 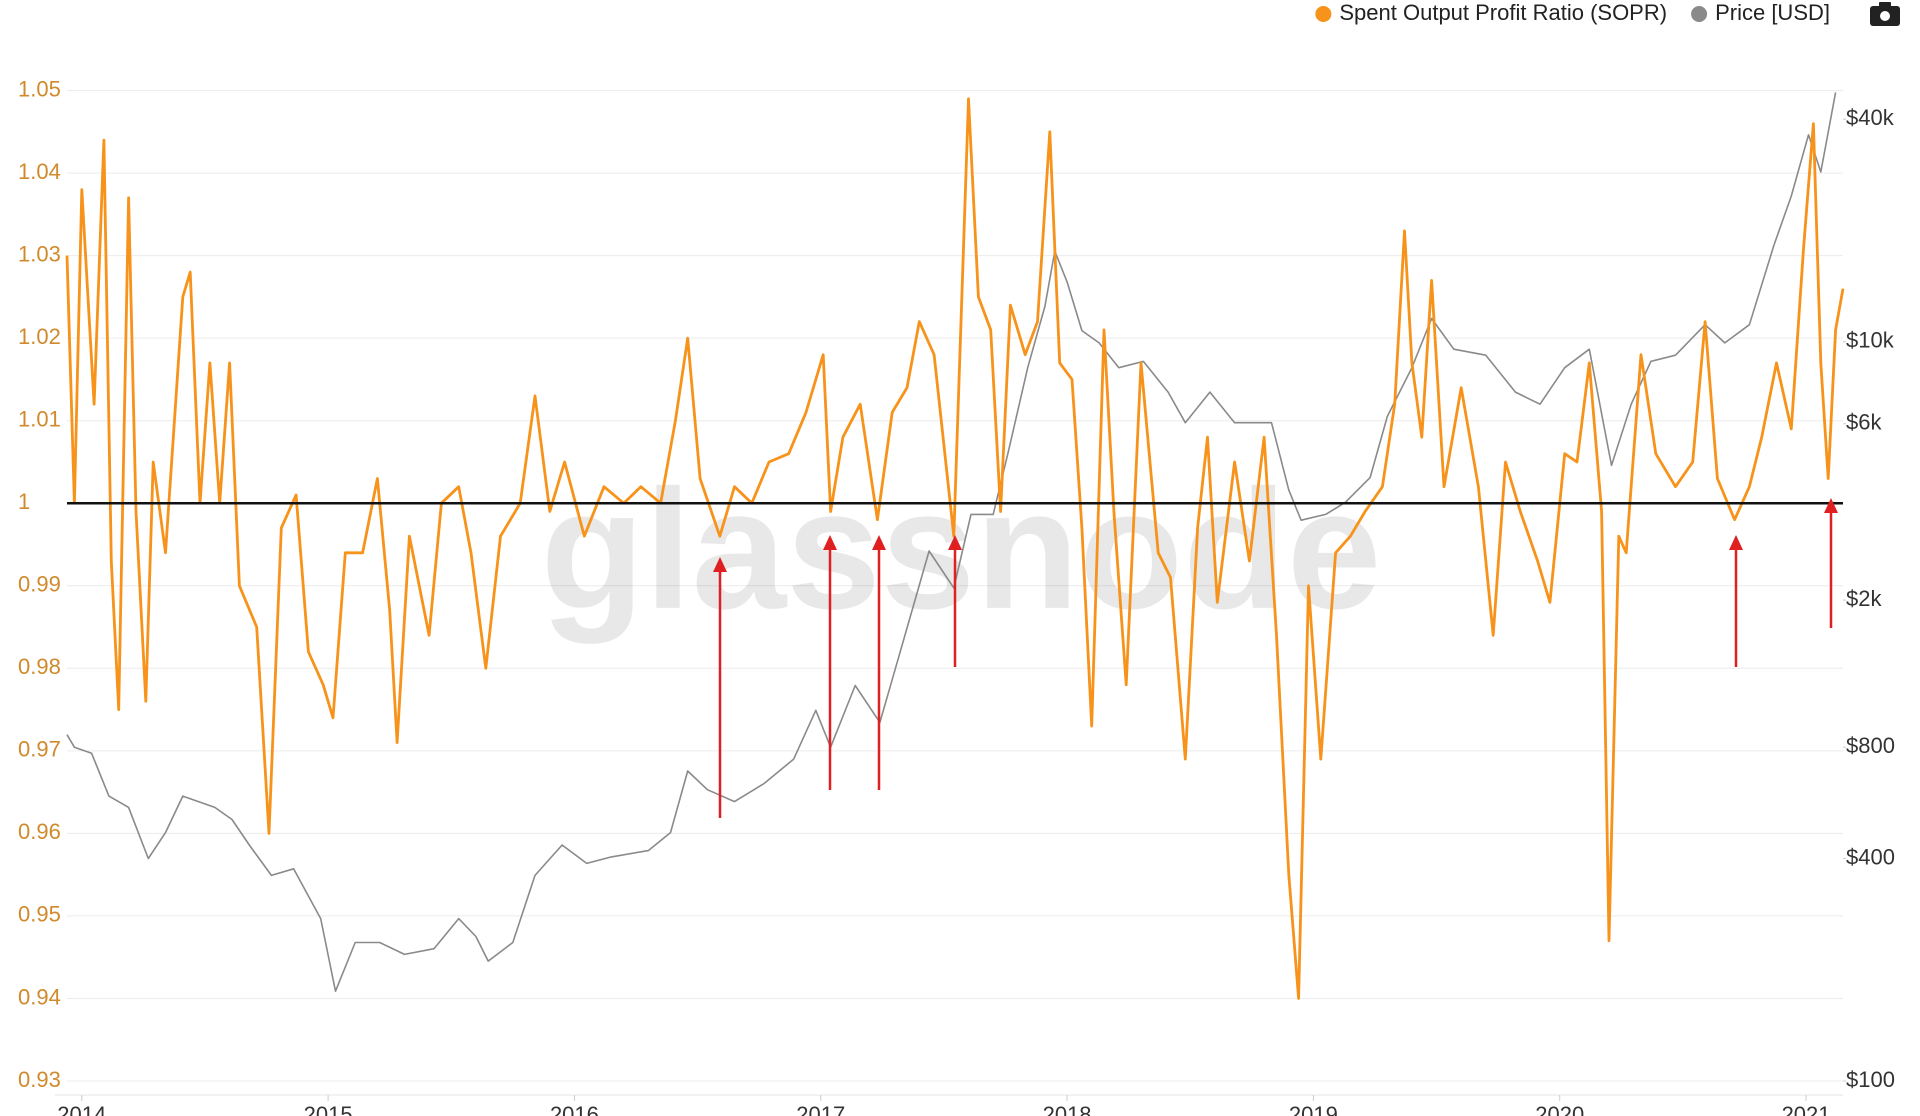 What do you see at coordinates (39, 584) in the screenshot?
I see `y-tick-label: 0.99` at bounding box center [39, 584].